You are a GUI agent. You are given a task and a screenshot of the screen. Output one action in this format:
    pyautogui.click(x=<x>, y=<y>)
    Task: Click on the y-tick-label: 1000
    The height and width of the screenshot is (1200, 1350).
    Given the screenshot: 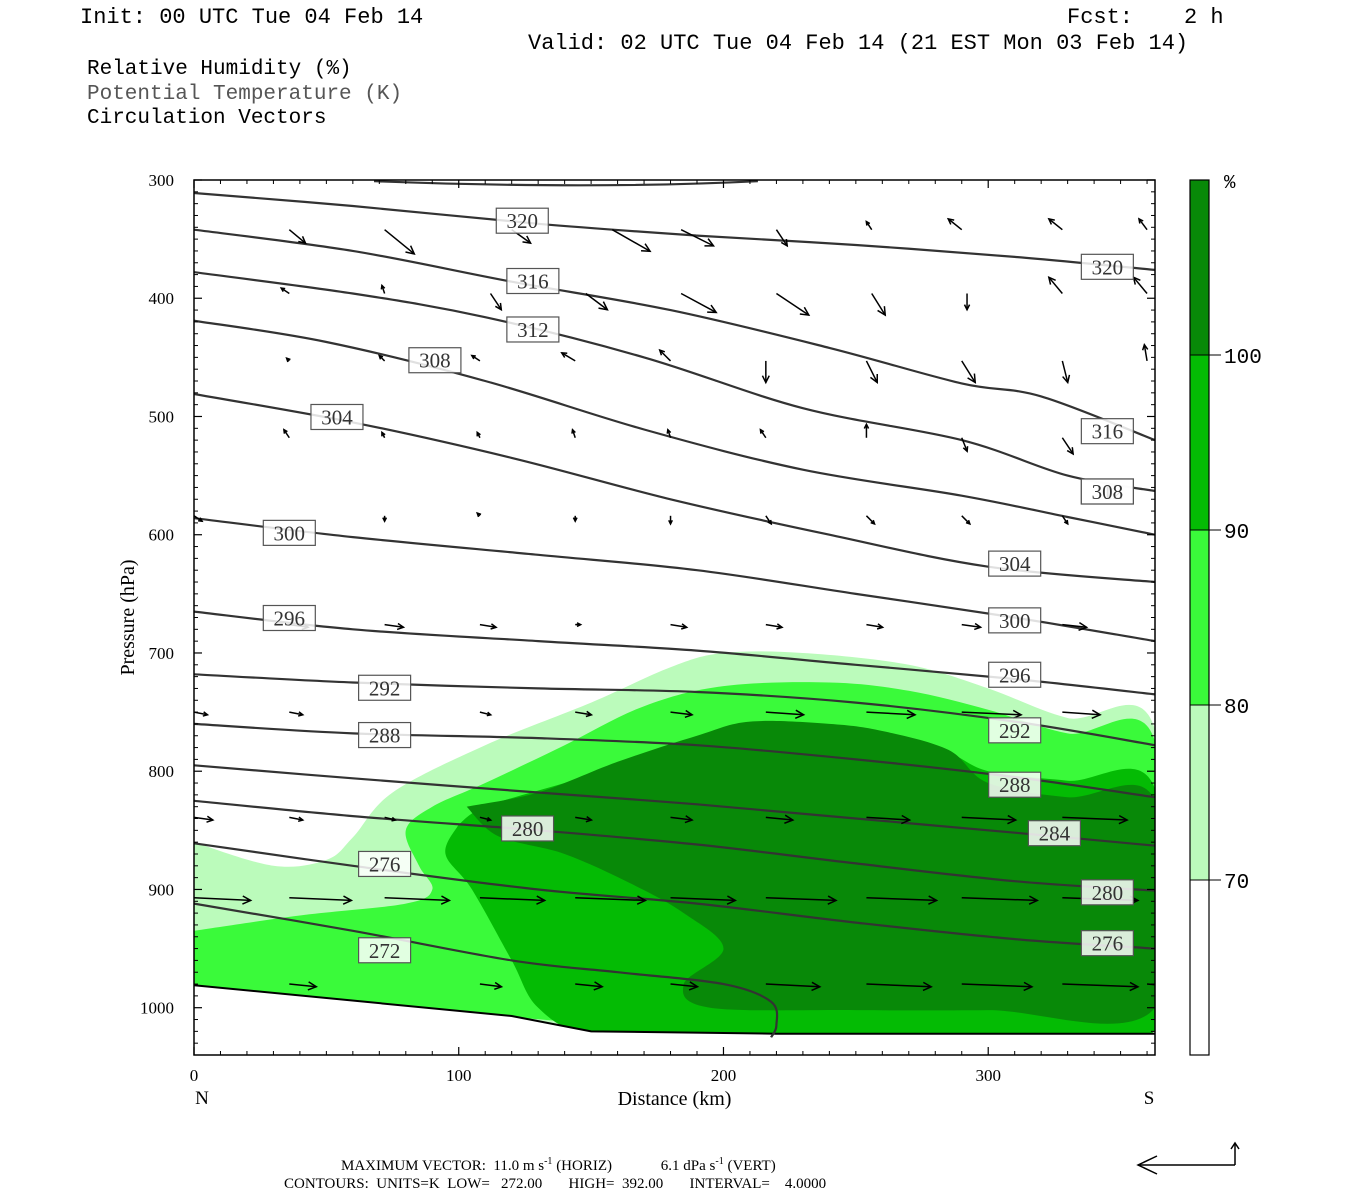 What is the action you would take?
    pyautogui.click(x=157, y=1008)
    